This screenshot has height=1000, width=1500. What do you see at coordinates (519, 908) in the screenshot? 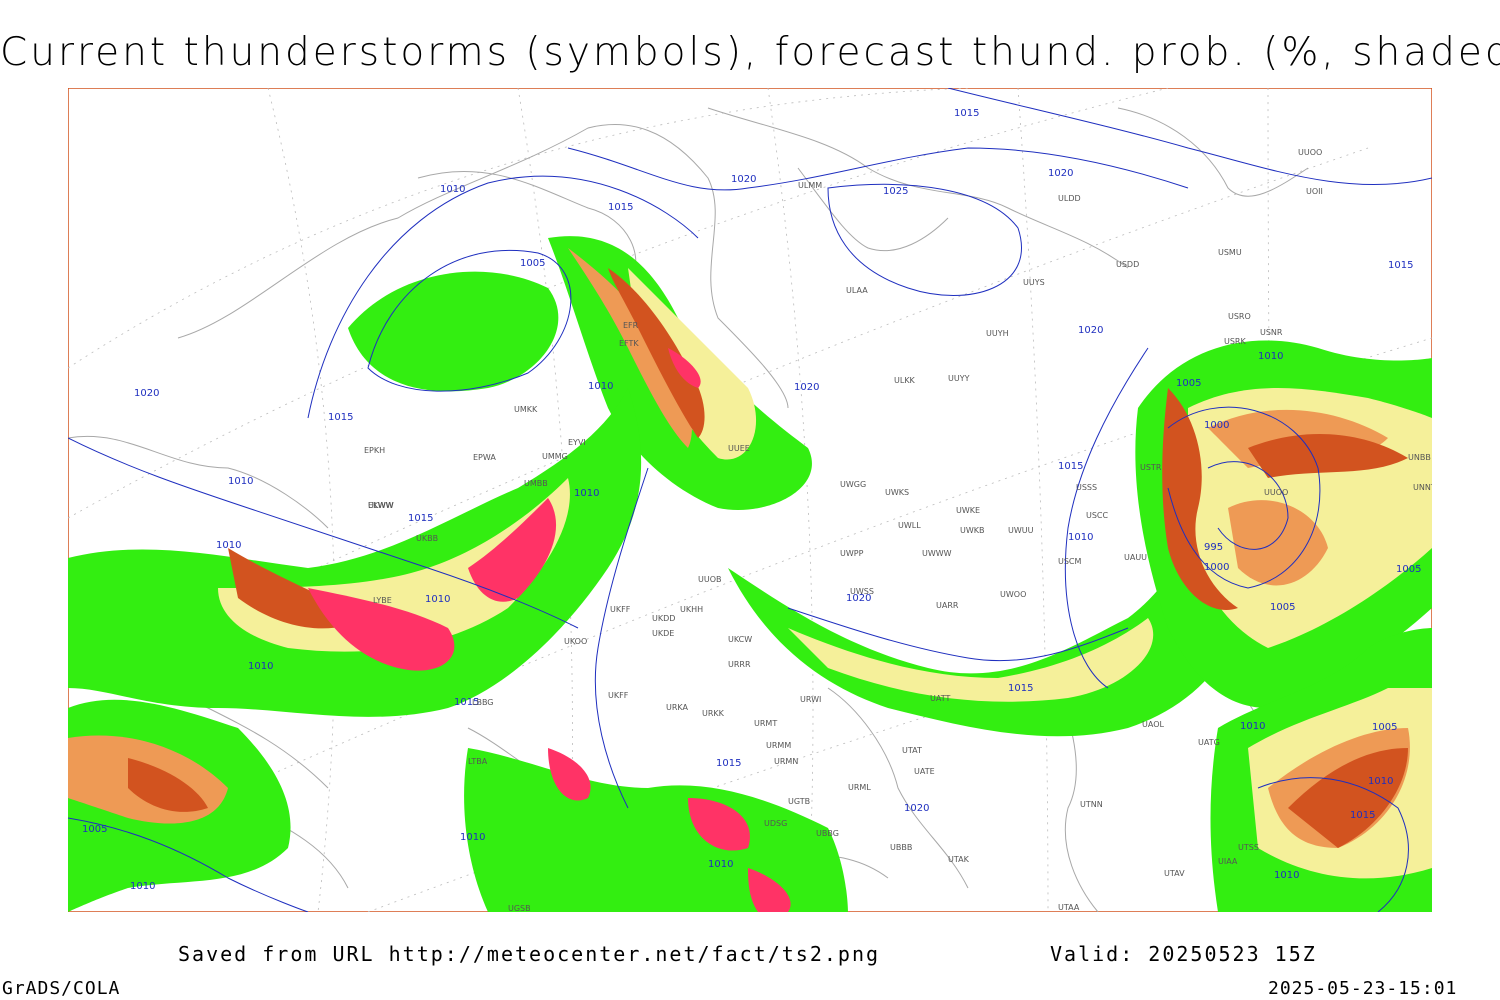
I see `station-label: UGSB` at bounding box center [519, 908].